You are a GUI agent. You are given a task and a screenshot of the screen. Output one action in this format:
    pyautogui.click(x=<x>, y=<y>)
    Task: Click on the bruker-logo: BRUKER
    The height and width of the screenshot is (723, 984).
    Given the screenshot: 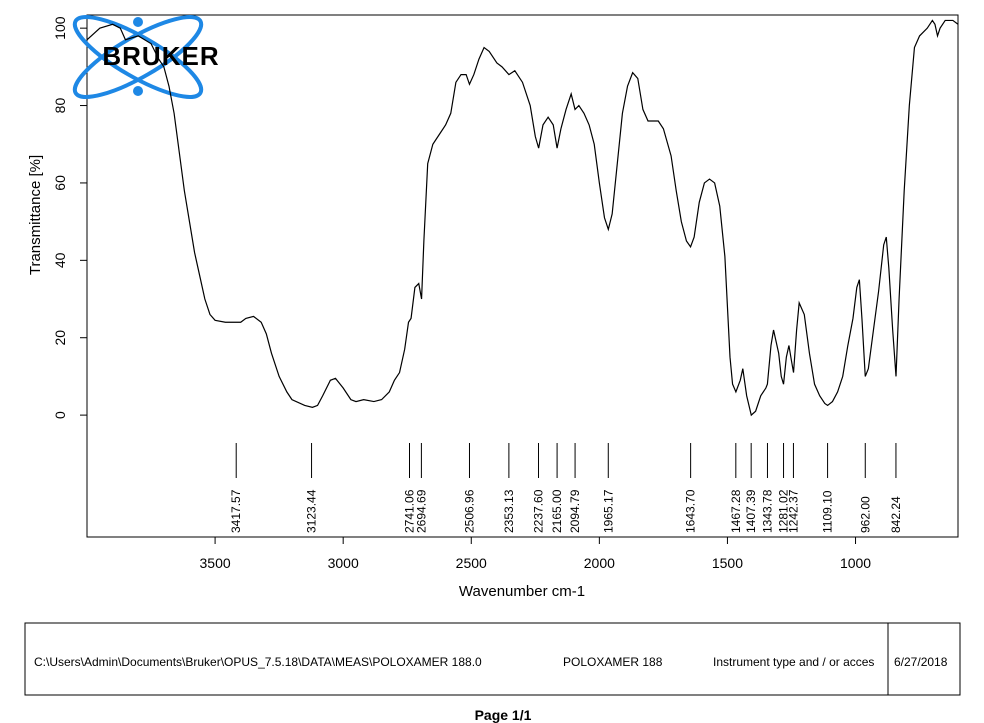 What is the action you would take?
    pyautogui.click(x=145, y=57)
    